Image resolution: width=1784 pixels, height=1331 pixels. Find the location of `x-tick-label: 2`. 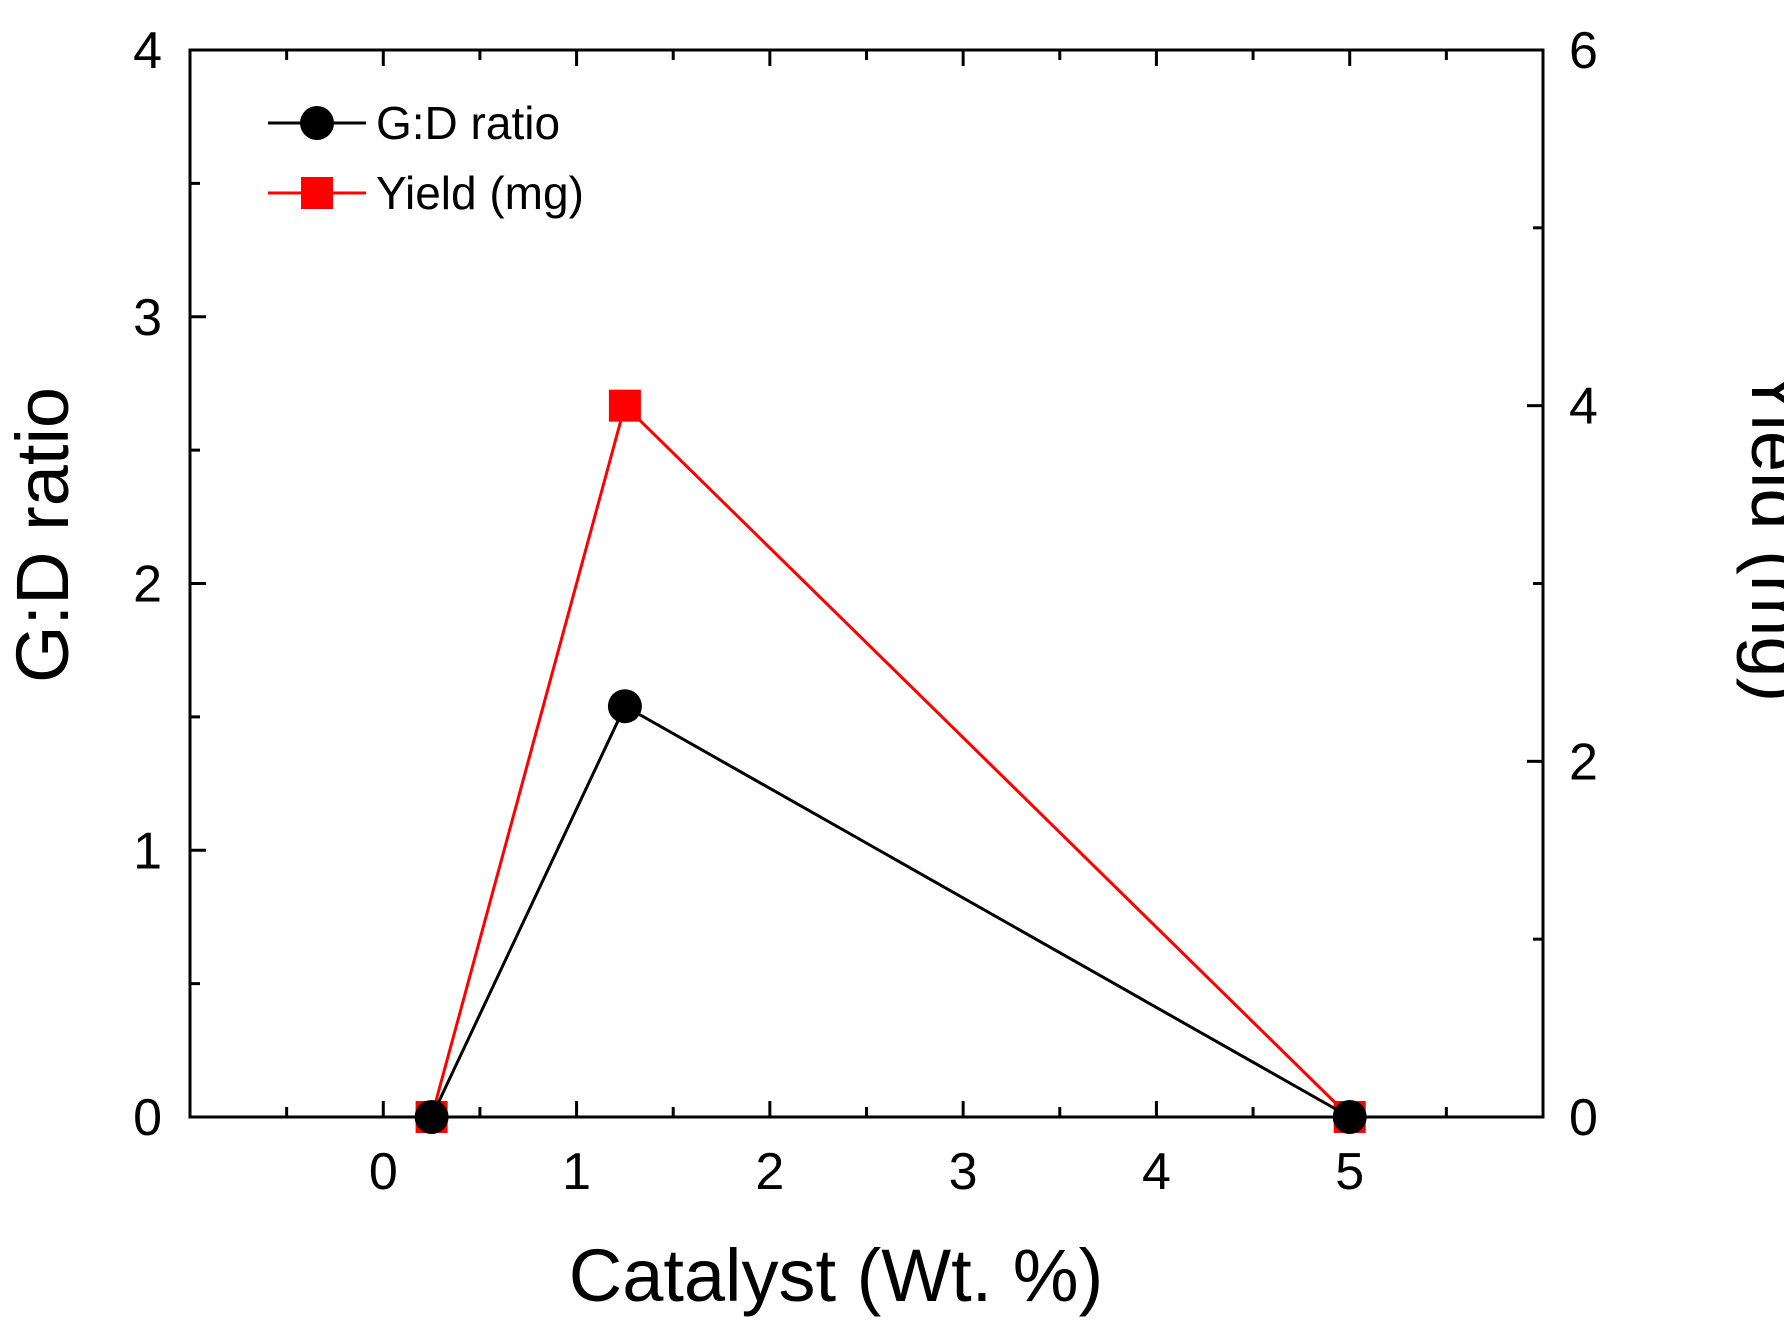

x-tick-label: 2 is located at coordinates (769, 1172).